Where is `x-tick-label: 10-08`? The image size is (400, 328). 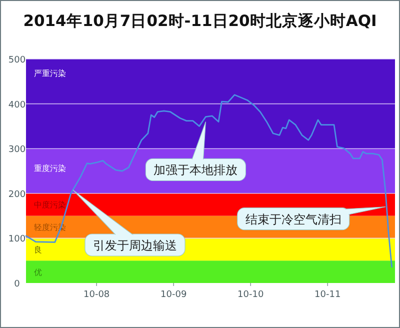 x-tick-label: 10-08 is located at coordinates (97, 295).